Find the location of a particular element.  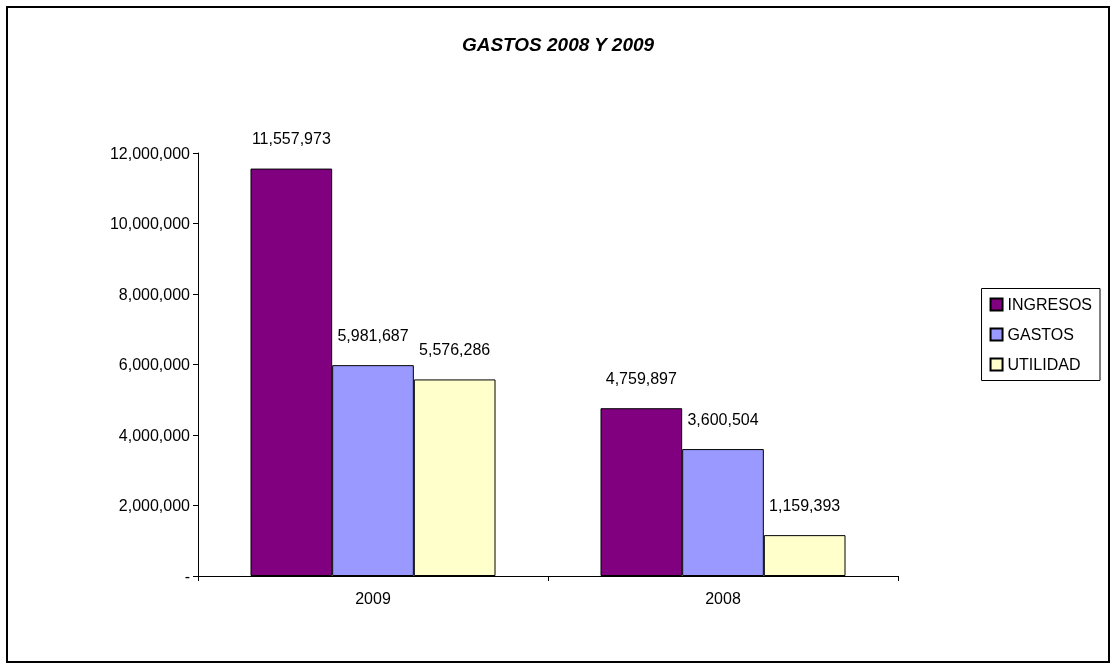

data-label: 4,759,897 is located at coordinates (641, 378).